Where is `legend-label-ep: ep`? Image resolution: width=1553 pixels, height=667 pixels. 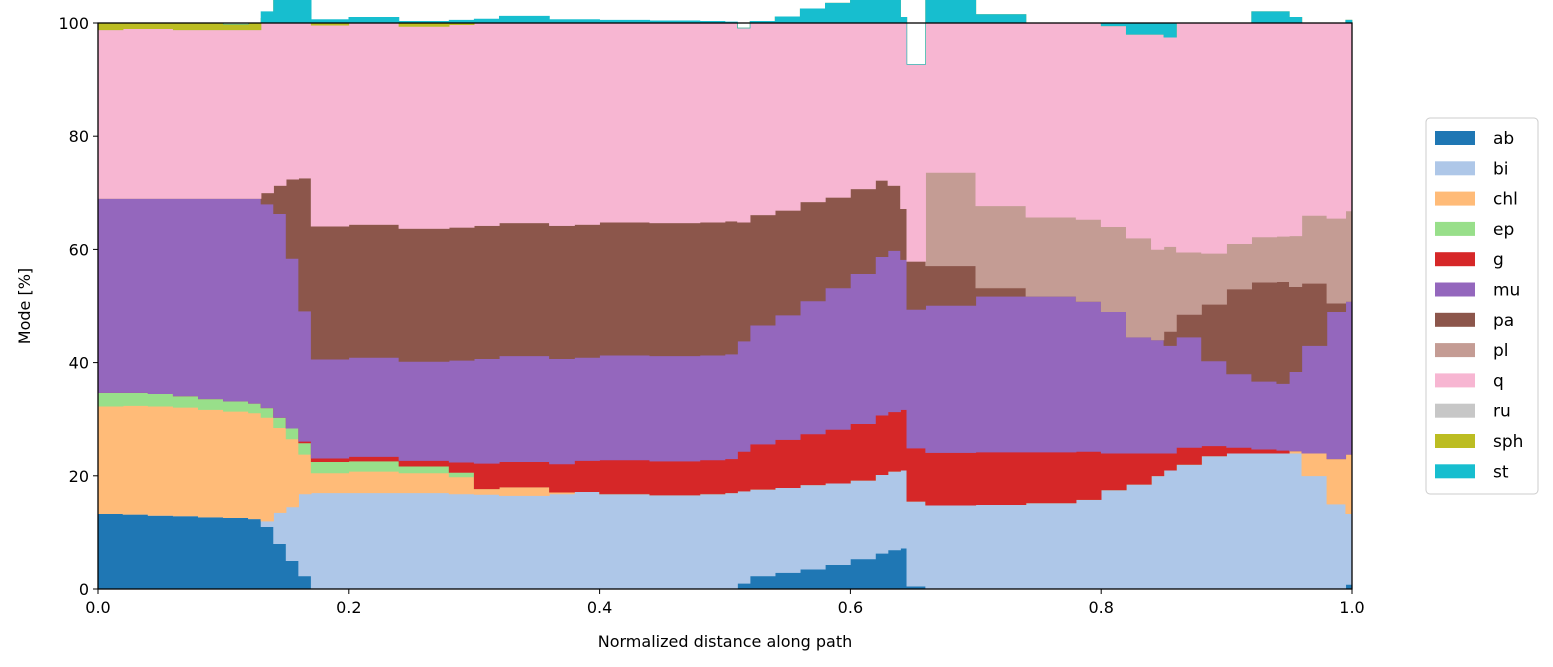
legend-label-ep: ep is located at coordinates (1503, 230).